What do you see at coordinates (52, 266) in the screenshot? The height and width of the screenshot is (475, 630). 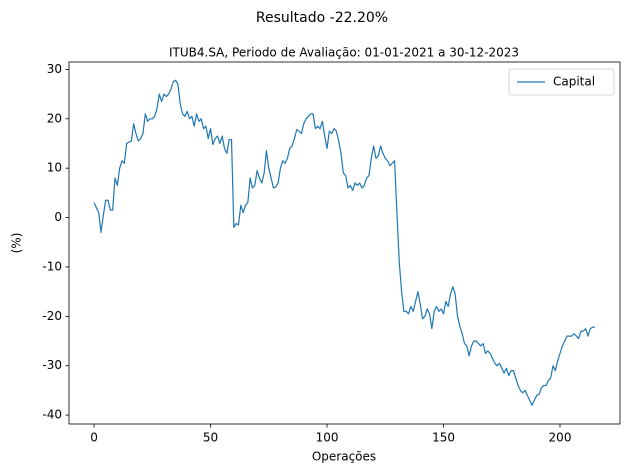 I see `y-tick-label: -10` at bounding box center [52, 266].